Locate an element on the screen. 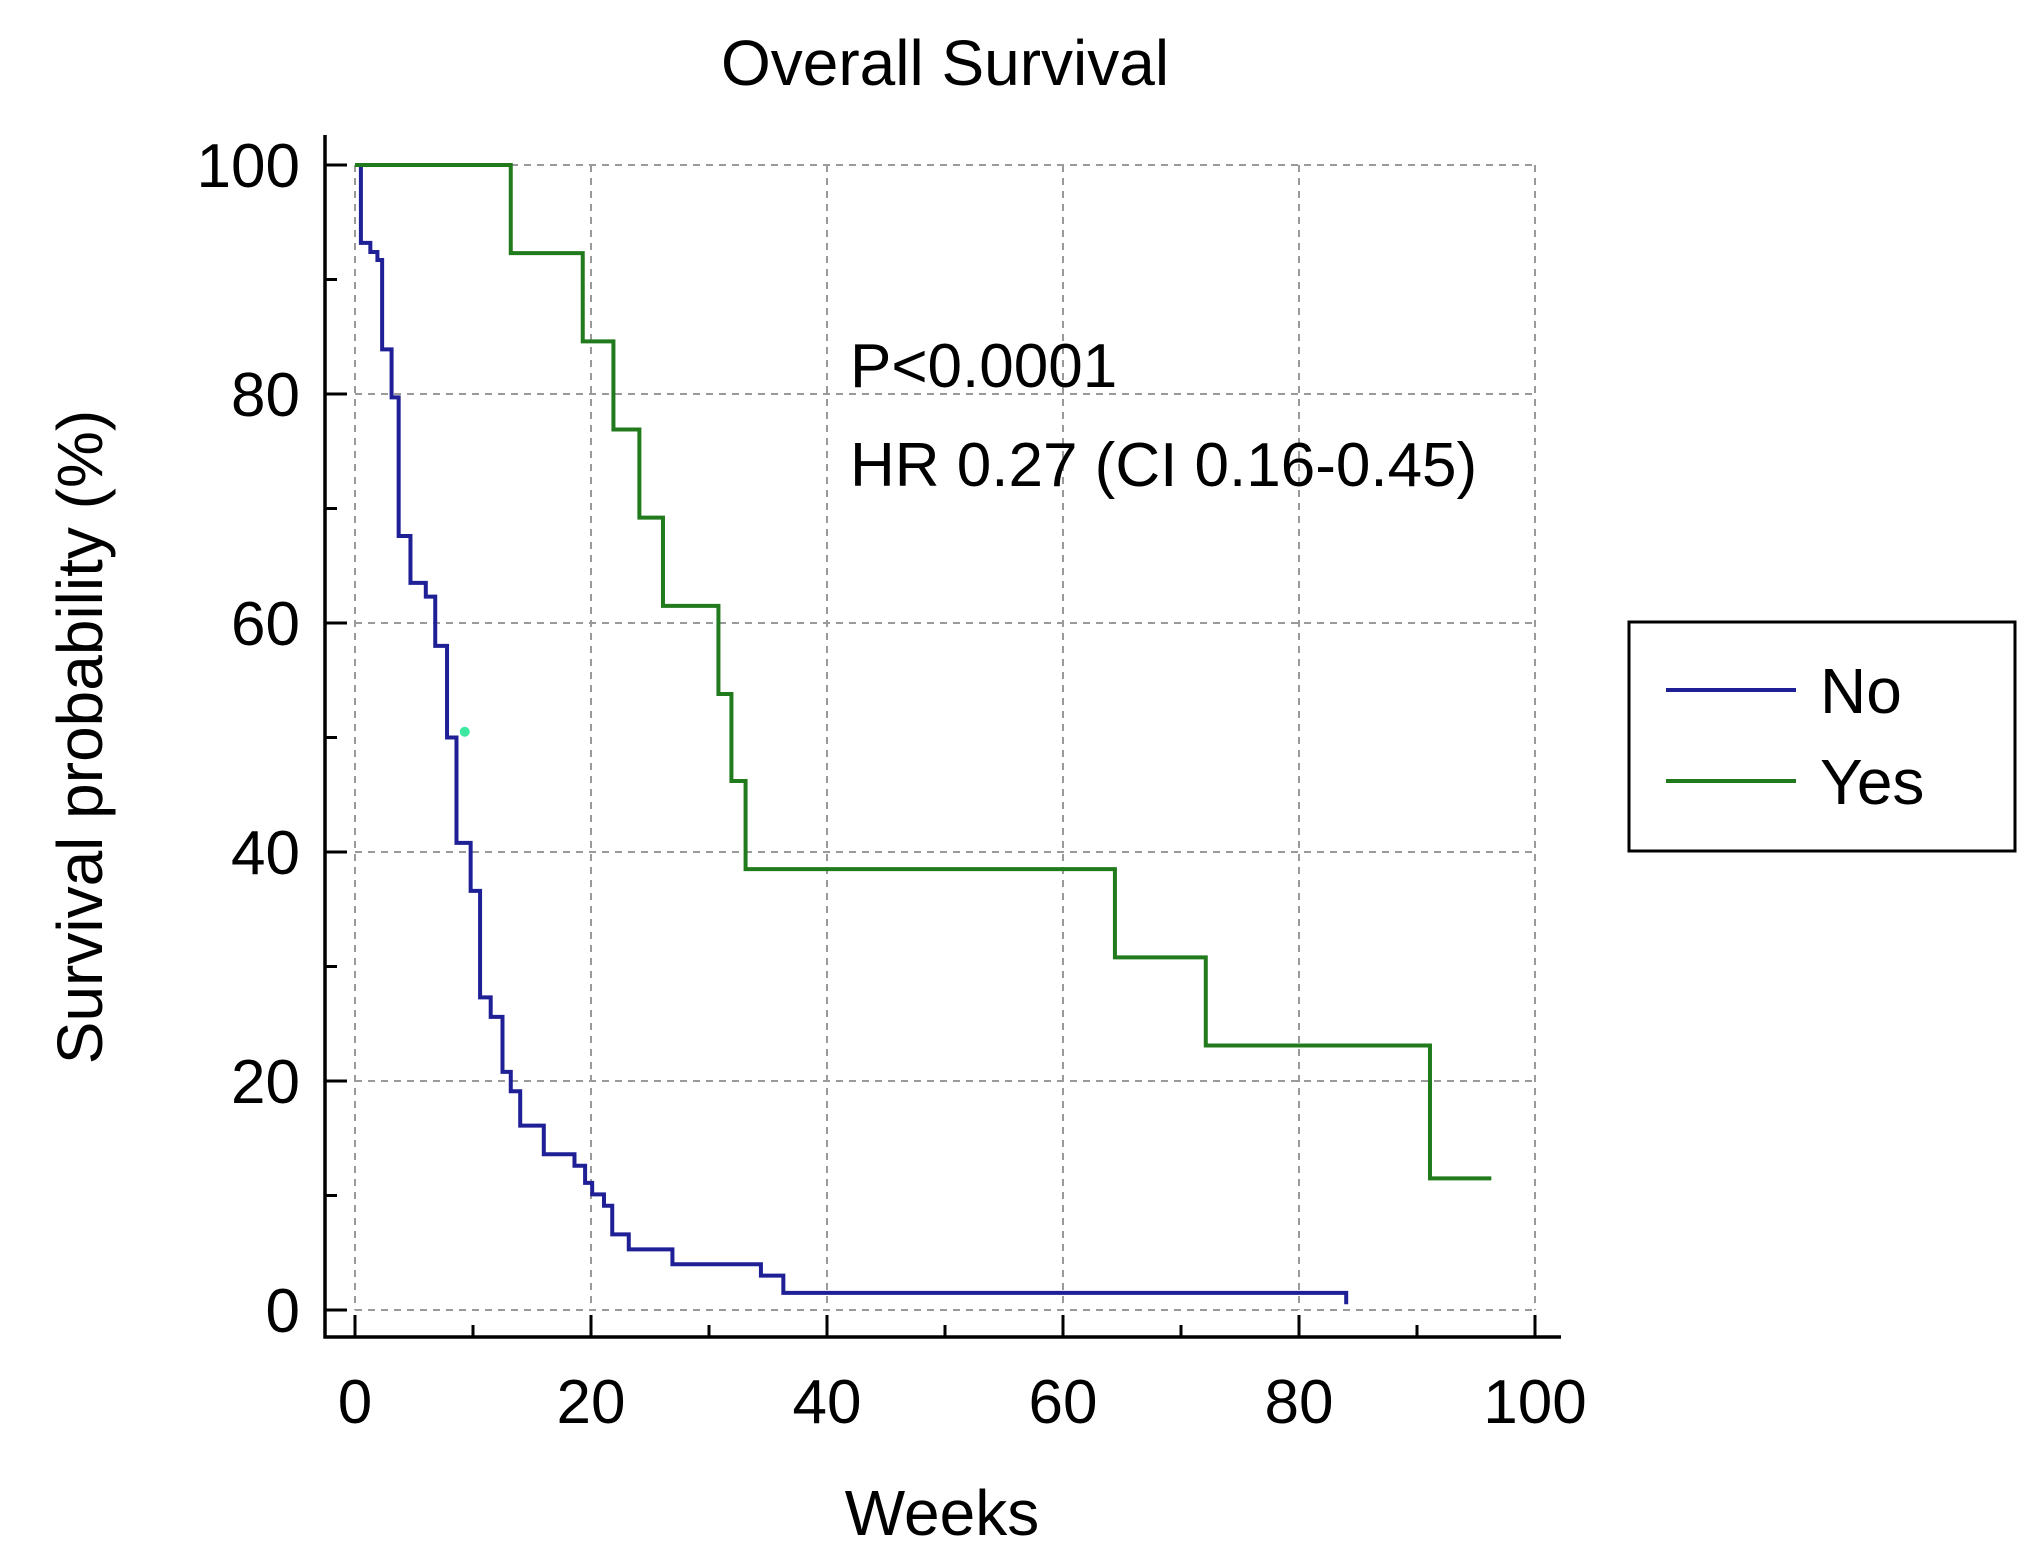  y-tick-label: 80 is located at coordinates (265, 395).